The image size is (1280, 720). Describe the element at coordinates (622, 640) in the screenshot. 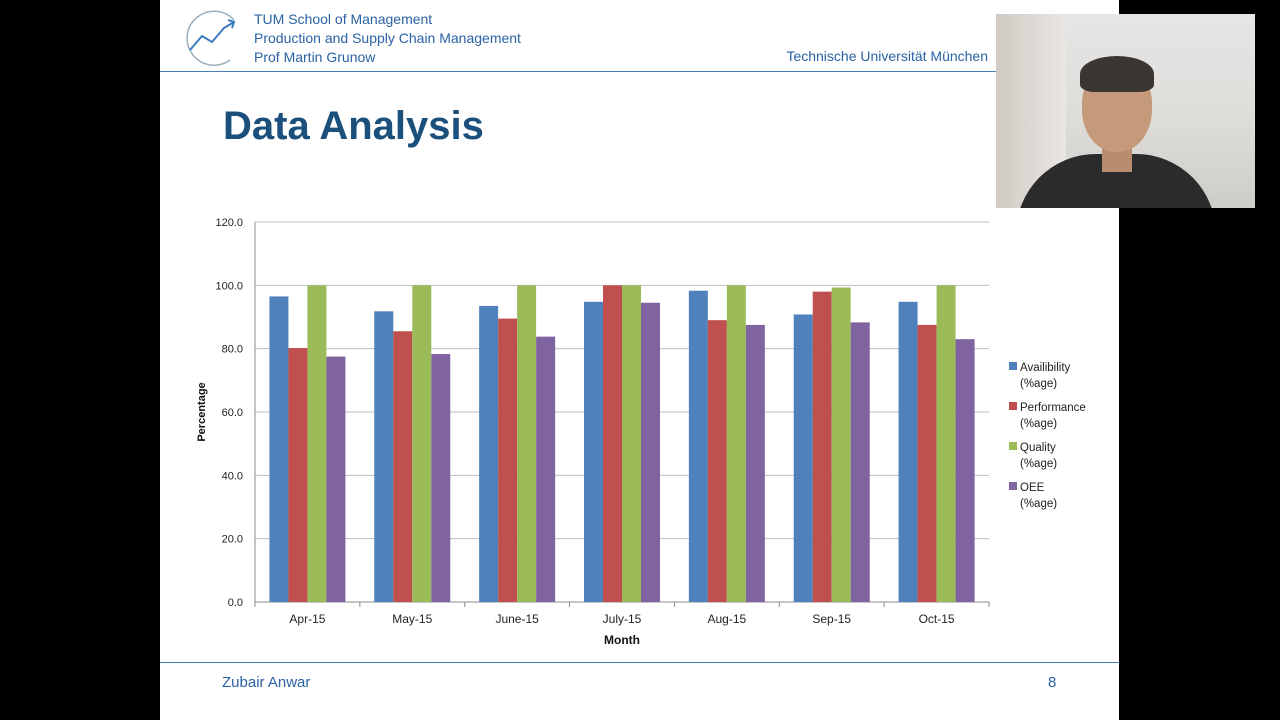

I see `x-axis-title: Month` at that location.